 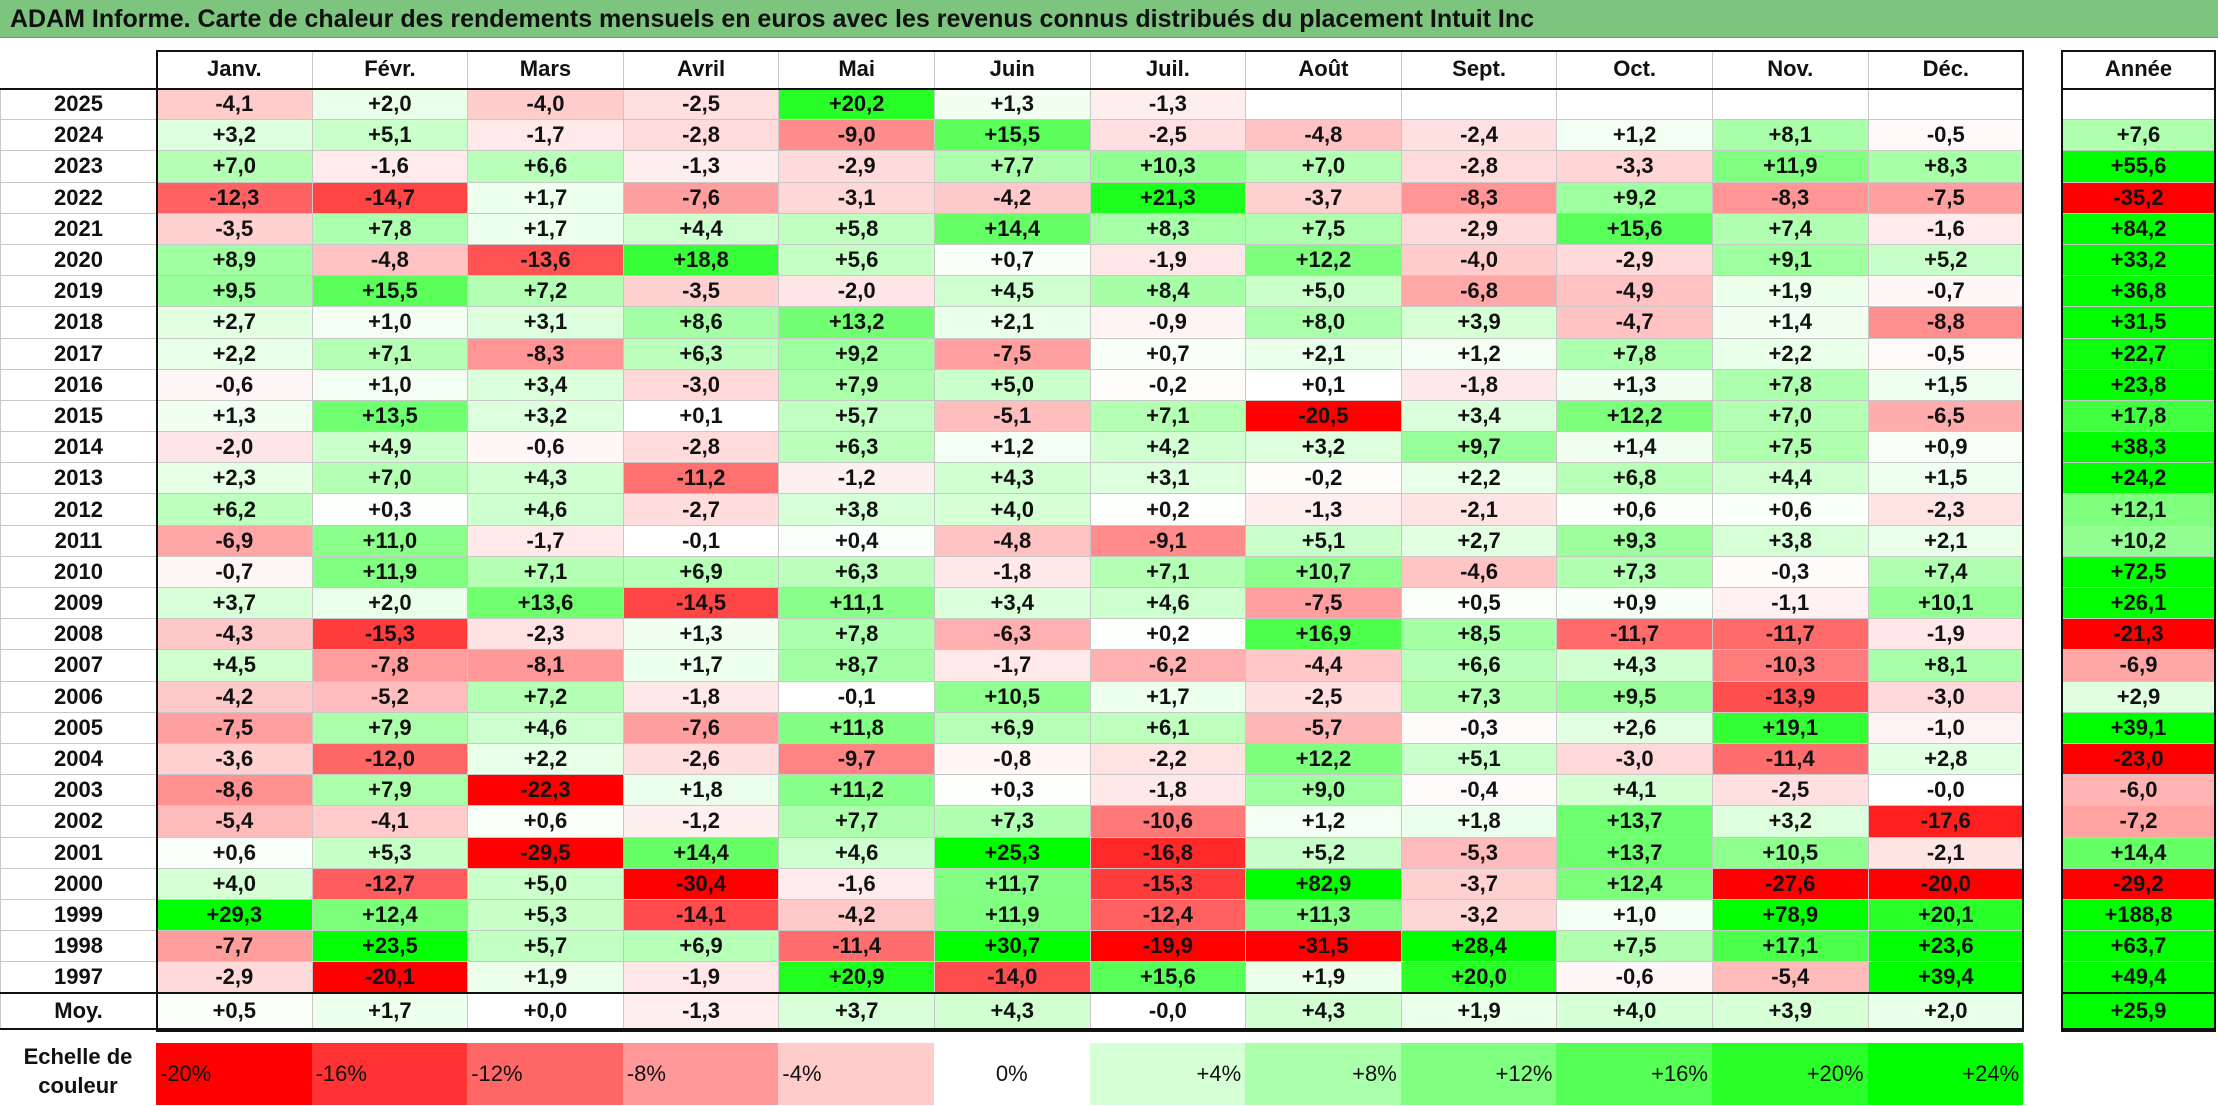 I want to click on heatmap-cell: -2,4, so click(x=1479, y=135).